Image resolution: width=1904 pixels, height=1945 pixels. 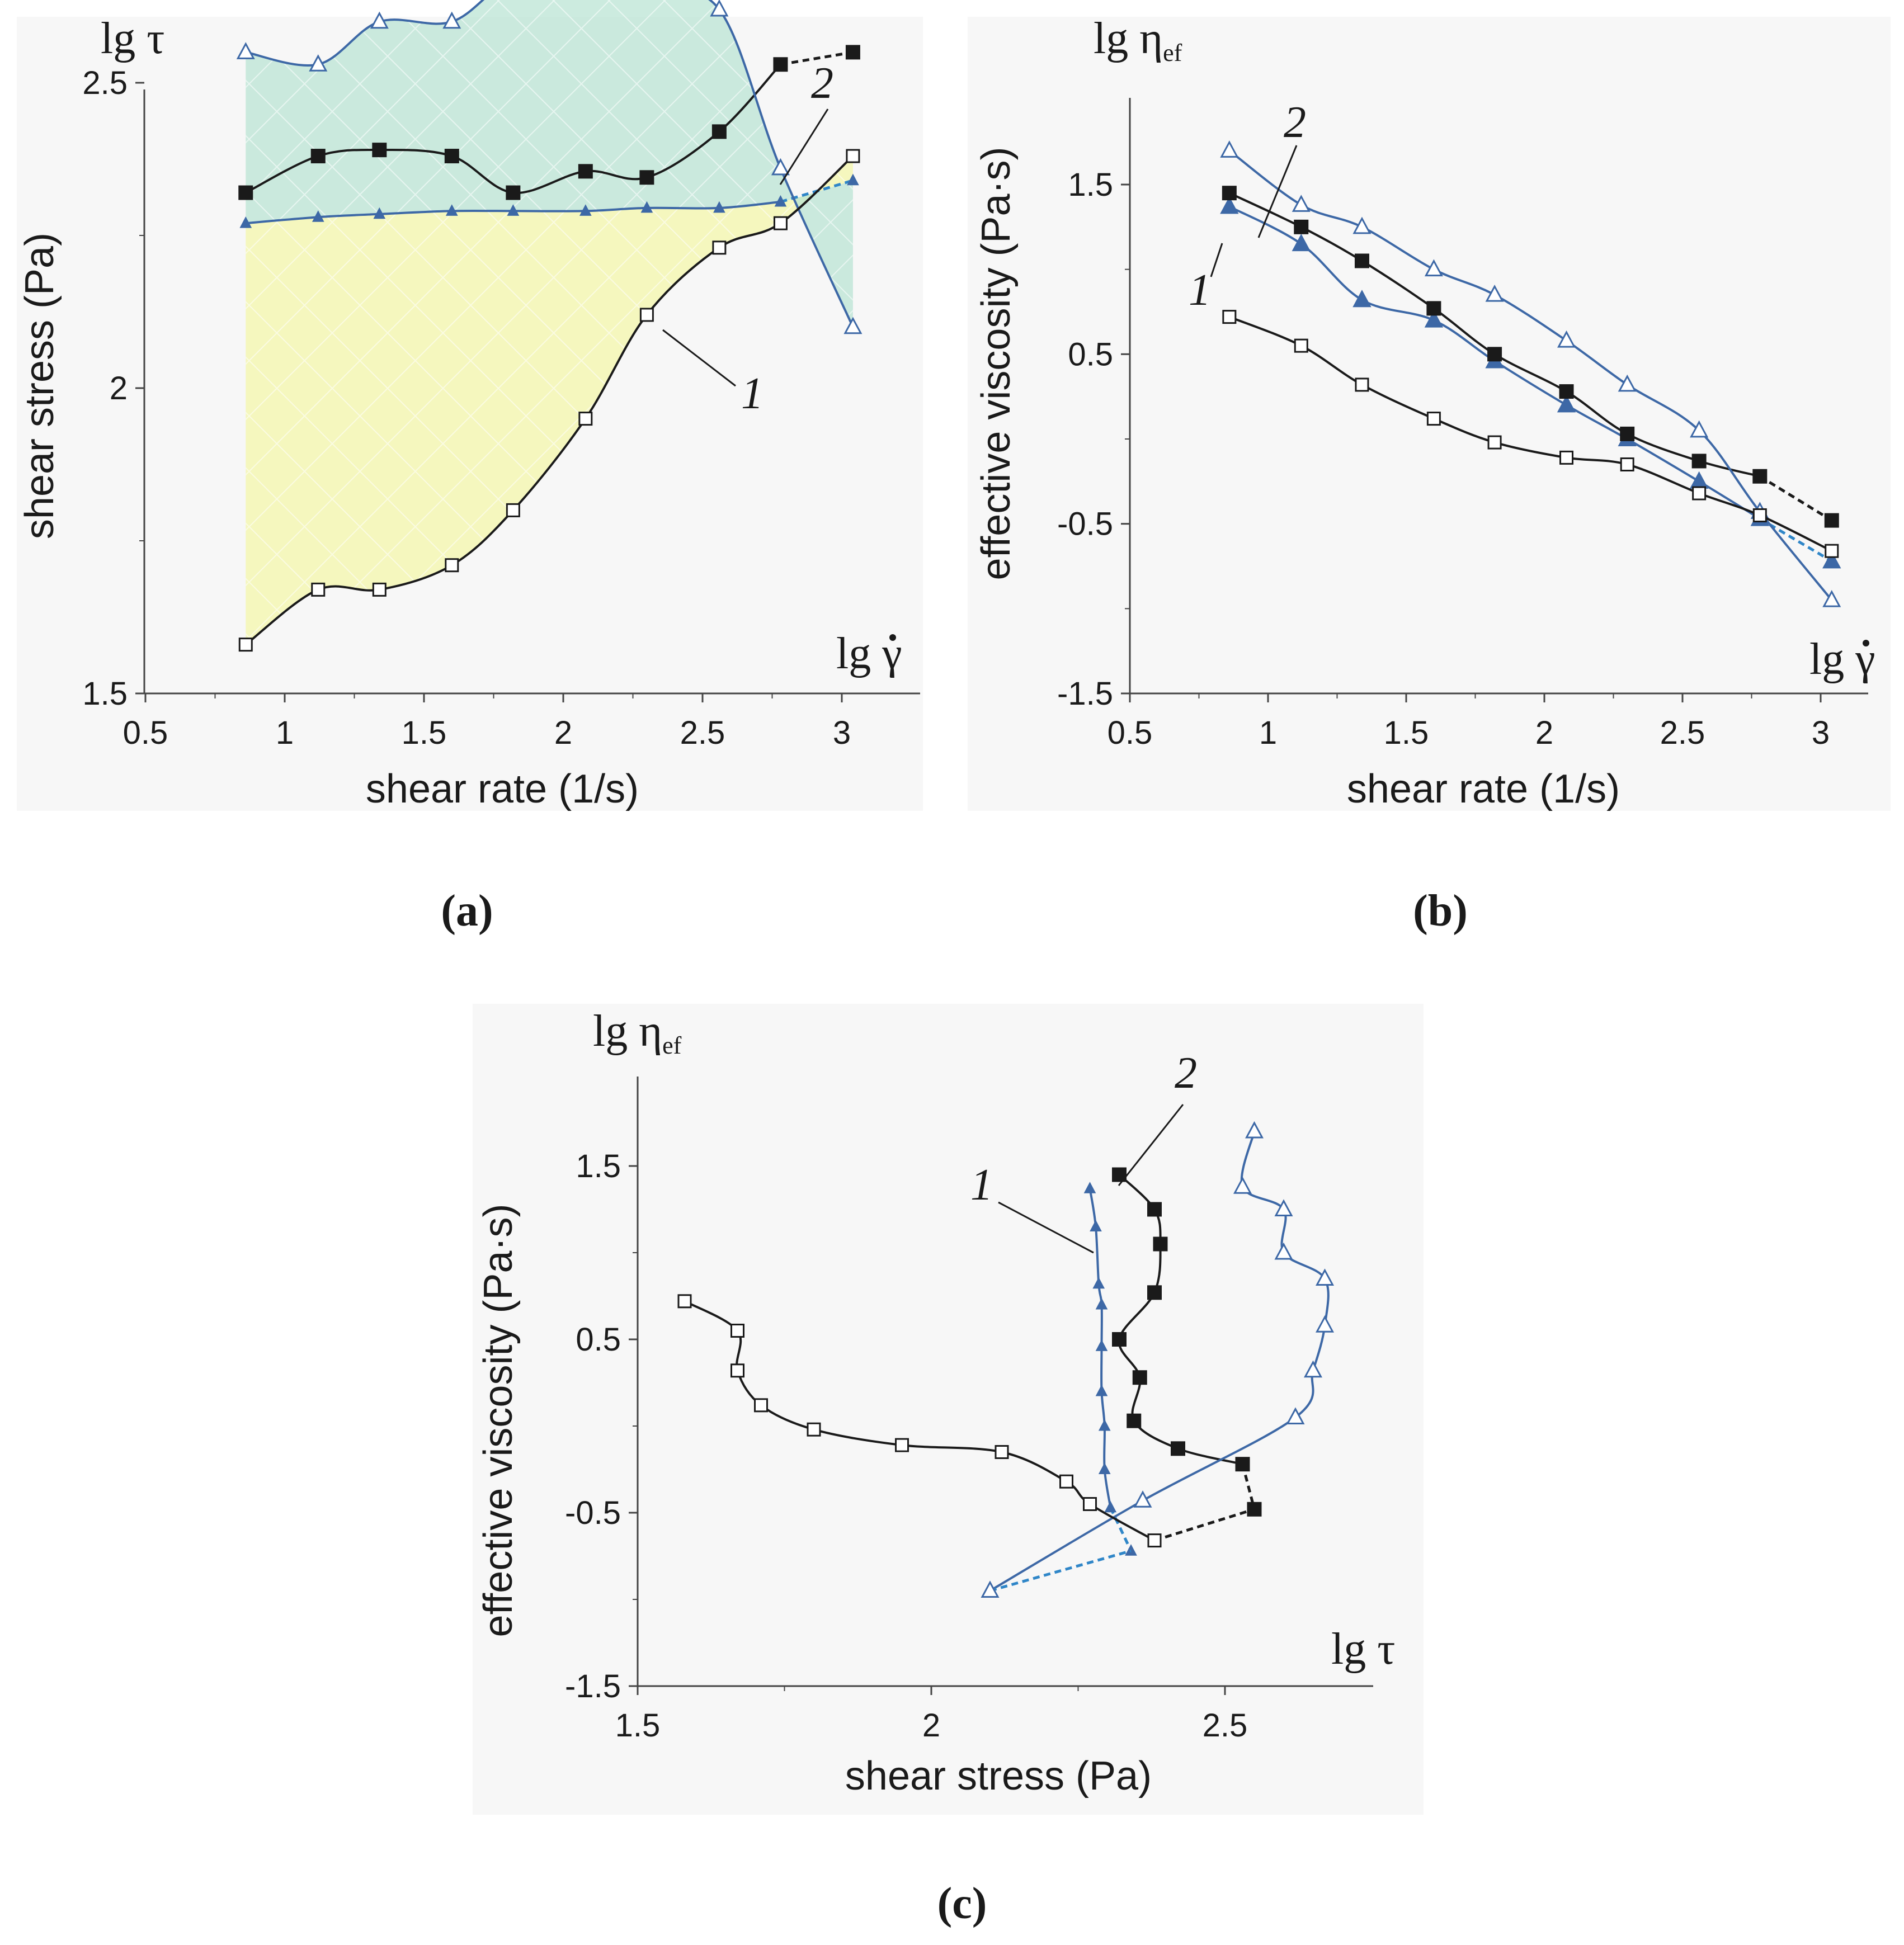 I want to click on callout-line-1-b, so click(x=1216, y=260).